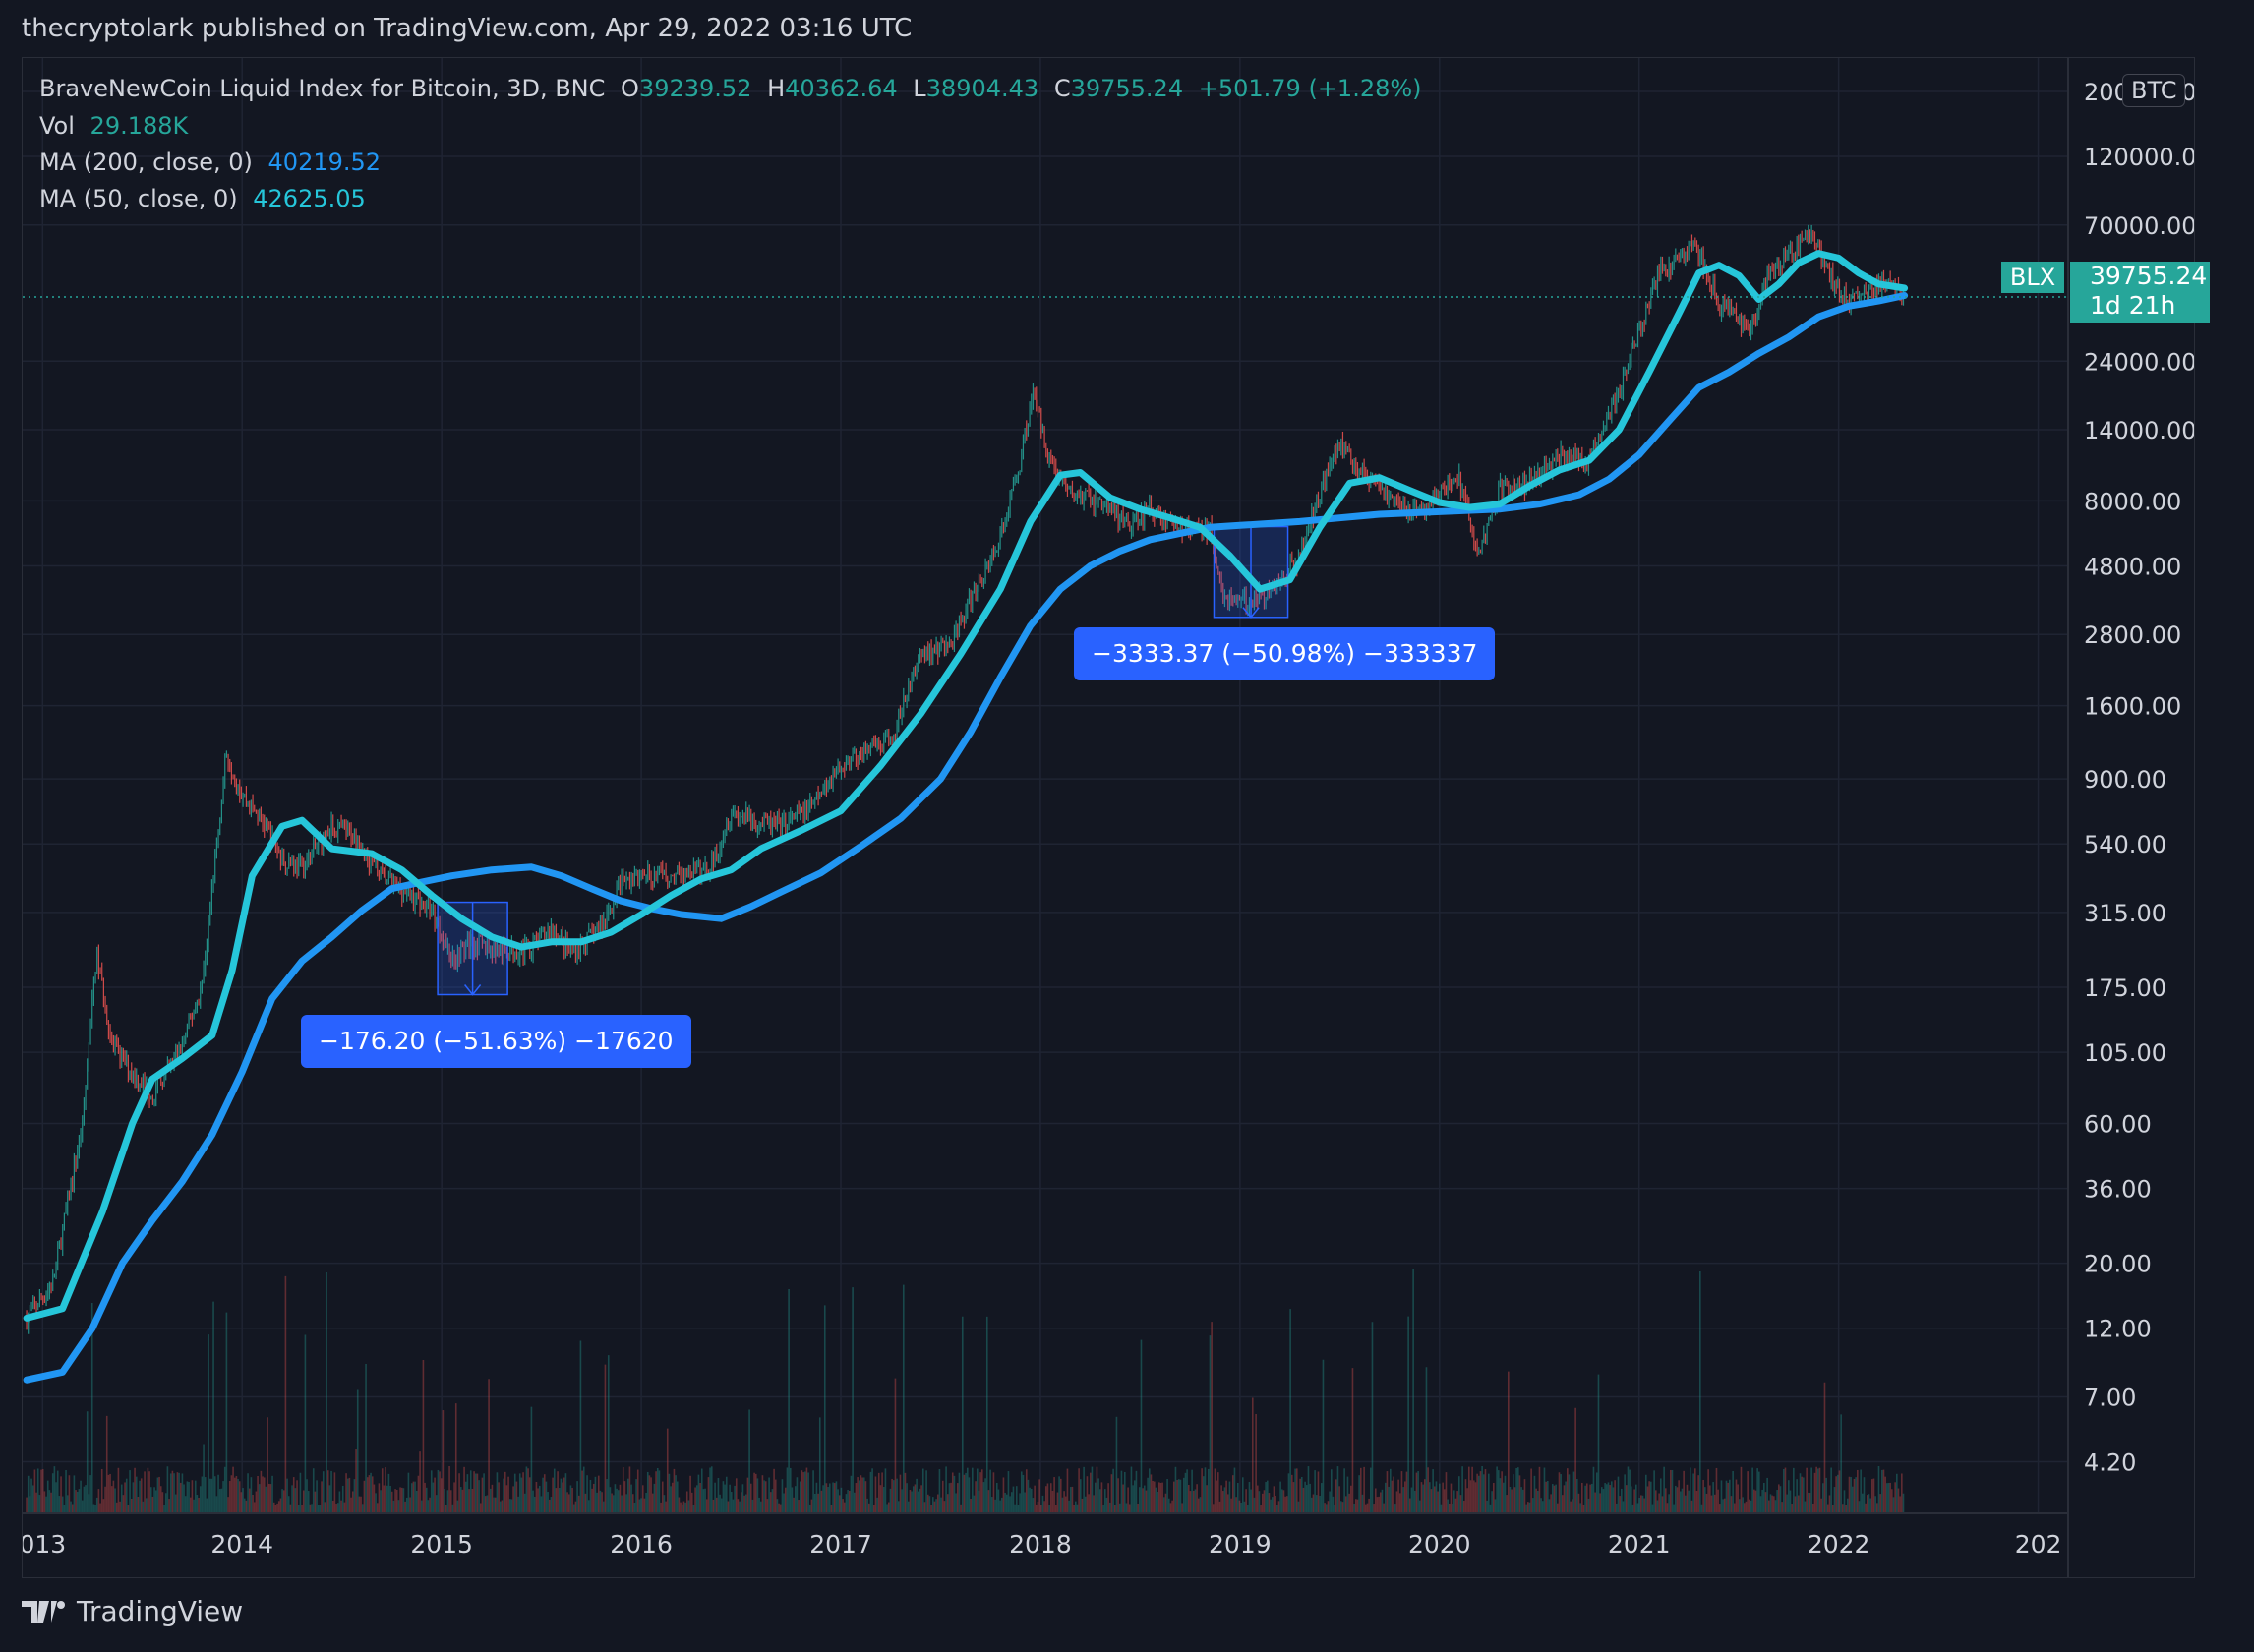 This screenshot has height=1652, width=2254. What do you see at coordinates (1062, 88) in the screenshot?
I see `close-label: C` at bounding box center [1062, 88].